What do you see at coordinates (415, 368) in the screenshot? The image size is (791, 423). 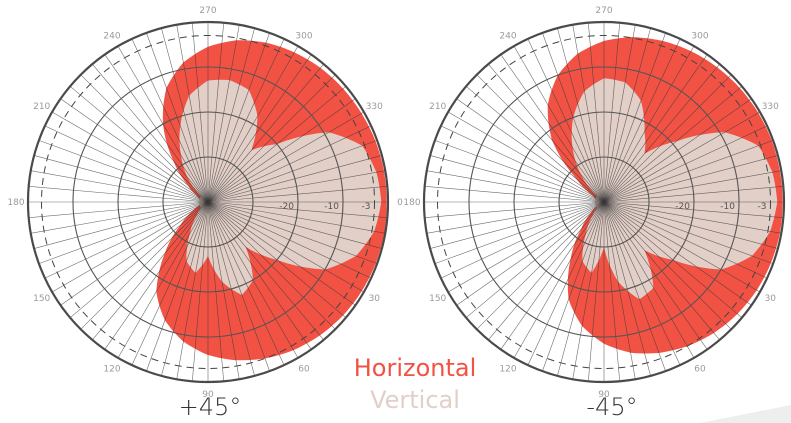 I see `legend-horizontal: Horizontal` at bounding box center [415, 368].